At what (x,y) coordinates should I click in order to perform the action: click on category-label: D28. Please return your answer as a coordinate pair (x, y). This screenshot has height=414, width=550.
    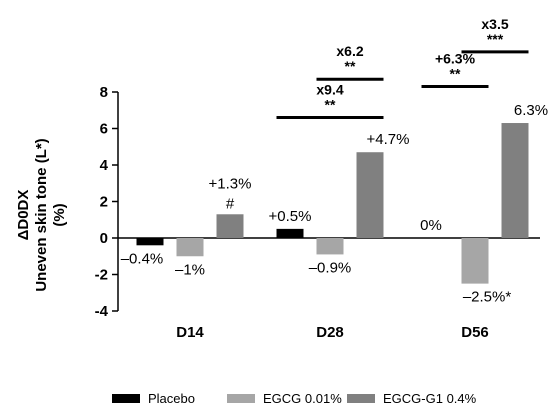
    Looking at the image, I should click on (330, 332).